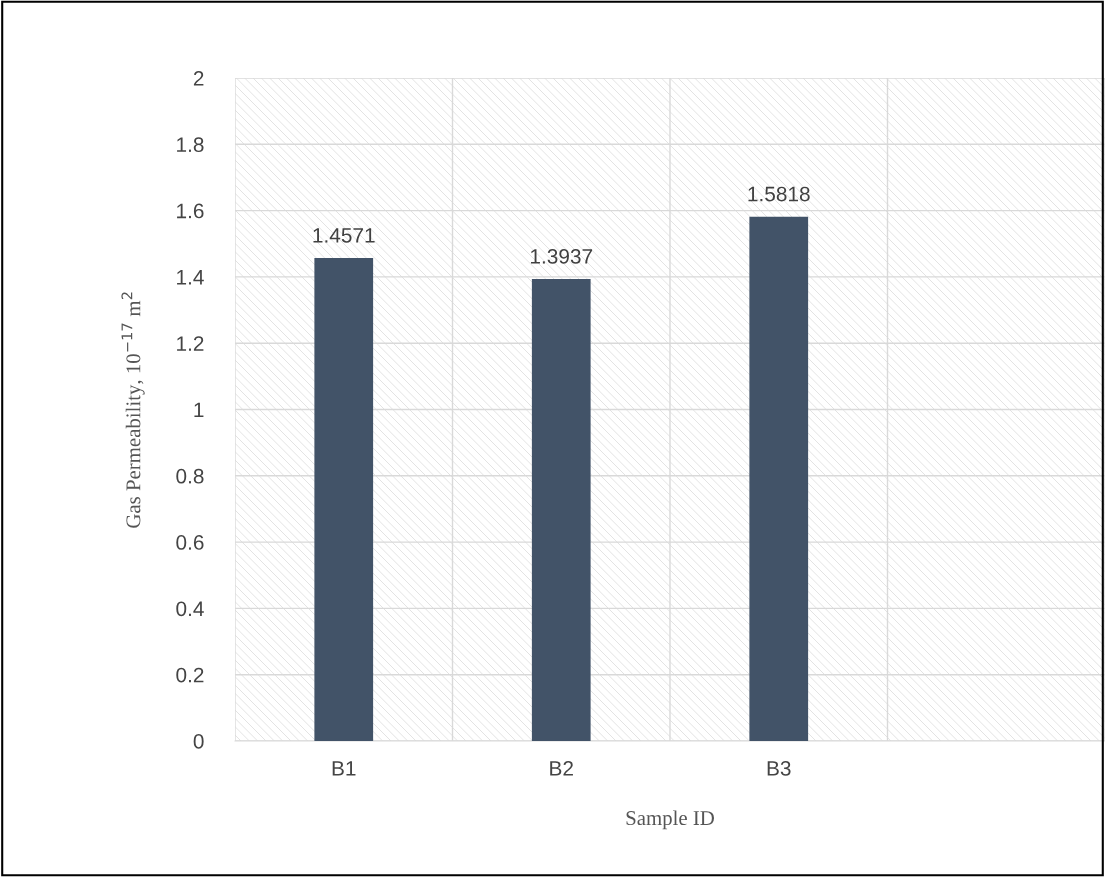 Image resolution: width=1105 pixels, height=877 pixels. I want to click on data-label: 1.4571, so click(344, 235).